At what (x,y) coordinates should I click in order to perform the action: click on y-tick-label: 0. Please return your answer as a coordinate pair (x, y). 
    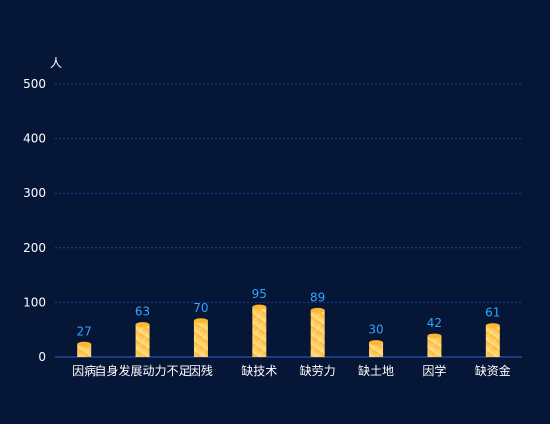
    Looking at the image, I should click on (42, 357).